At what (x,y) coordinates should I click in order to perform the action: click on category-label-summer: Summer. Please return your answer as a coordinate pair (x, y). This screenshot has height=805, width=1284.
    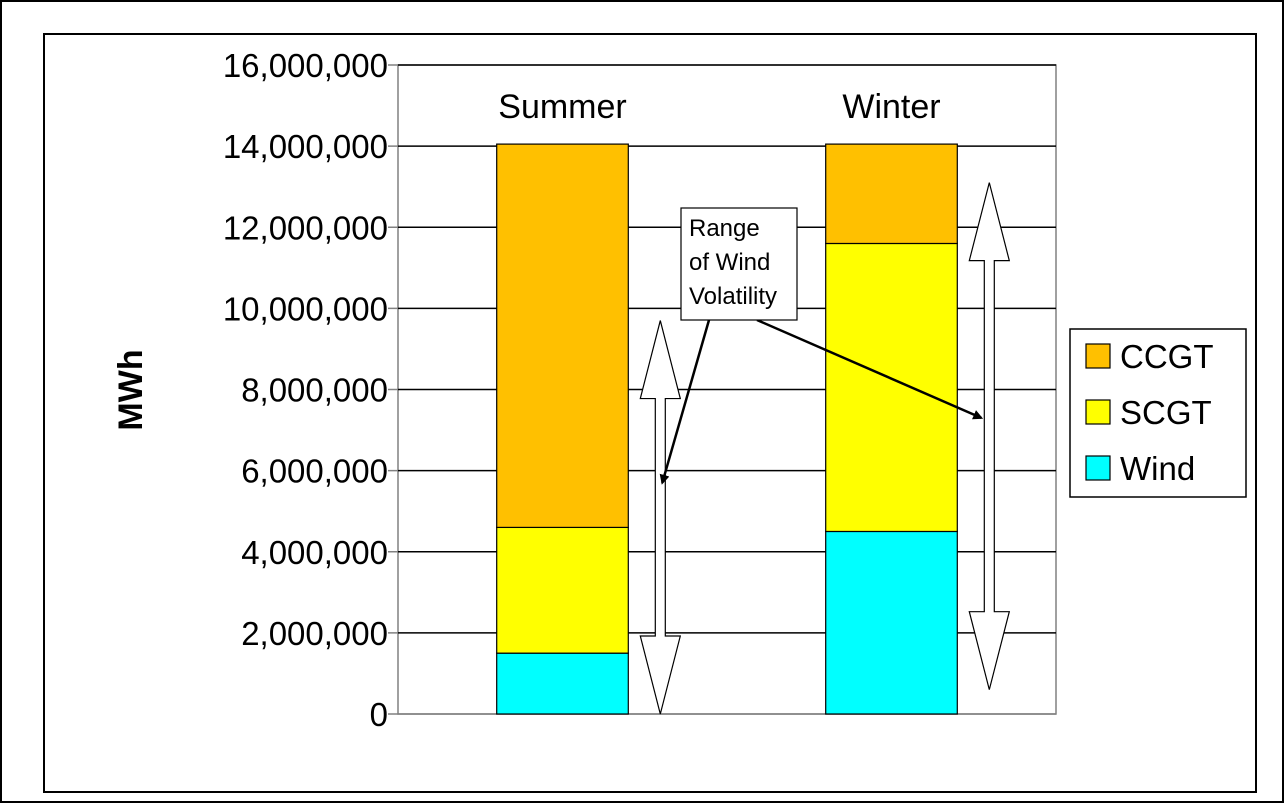
    Looking at the image, I should click on (562, 107).